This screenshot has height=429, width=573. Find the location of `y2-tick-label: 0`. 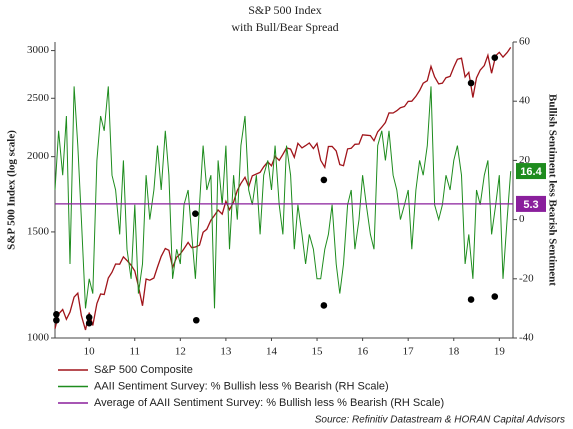

y2-tick-label: 0 is located at coordinates (522, 219).